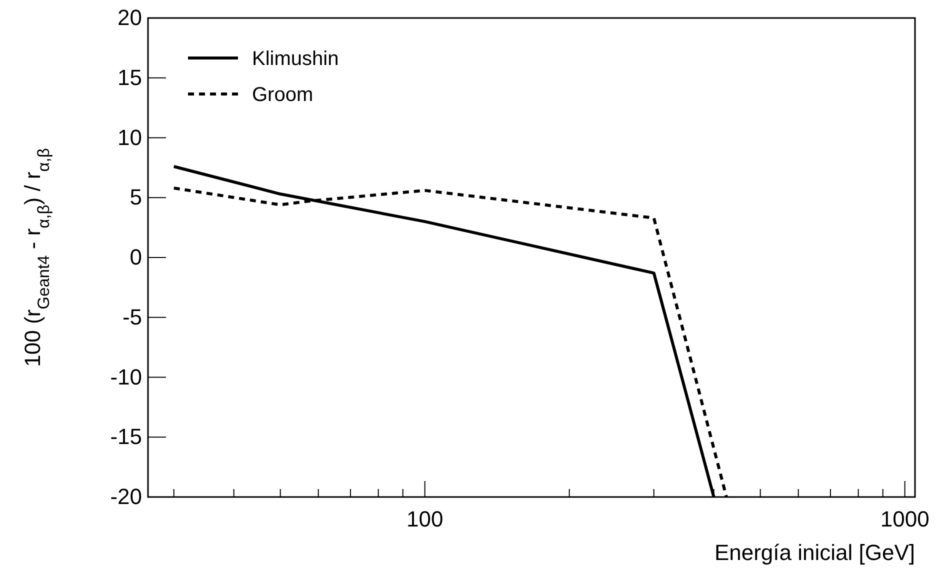 This screenshot has height=574, width=936. I want to click on y-tick-label: -20, so click(126, 497).